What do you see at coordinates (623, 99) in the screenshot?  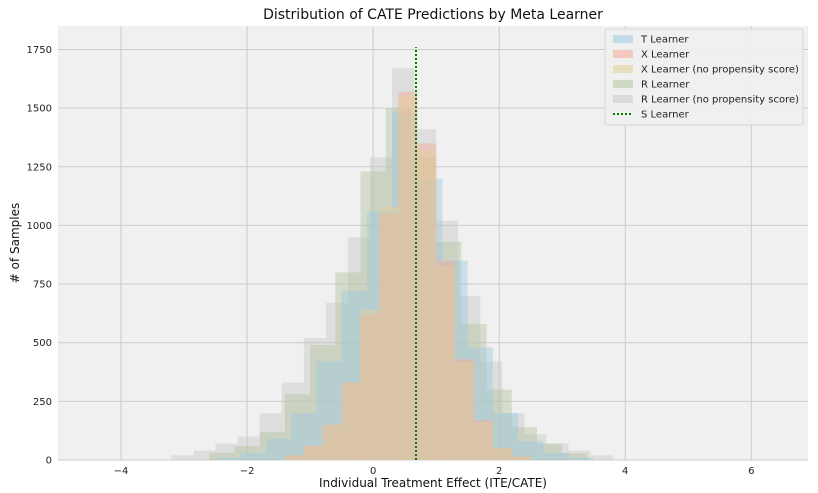 I see `legend-swatch-r-learner-no-propensity-score` at bounding box center [623, 99].